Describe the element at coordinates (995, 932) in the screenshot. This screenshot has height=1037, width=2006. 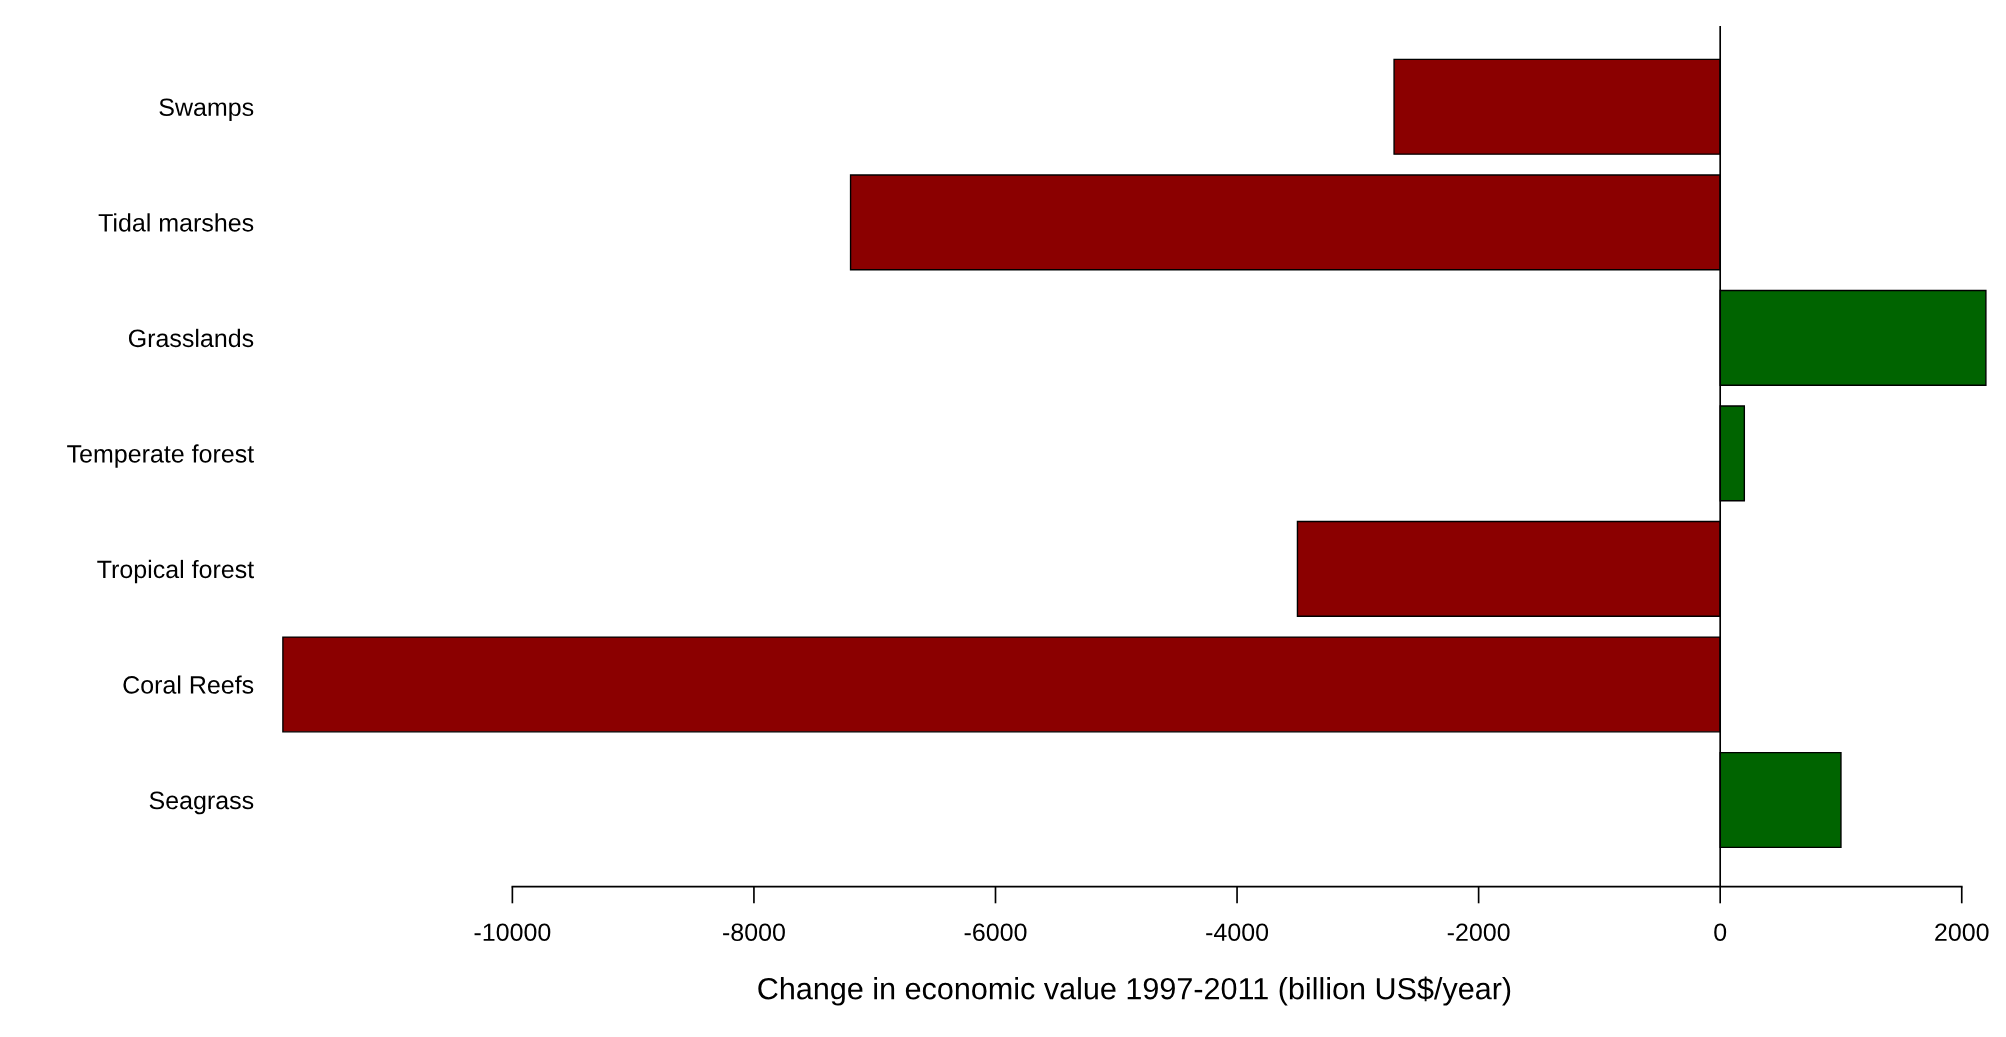
I see `x-tick-label: -6000` at that location.